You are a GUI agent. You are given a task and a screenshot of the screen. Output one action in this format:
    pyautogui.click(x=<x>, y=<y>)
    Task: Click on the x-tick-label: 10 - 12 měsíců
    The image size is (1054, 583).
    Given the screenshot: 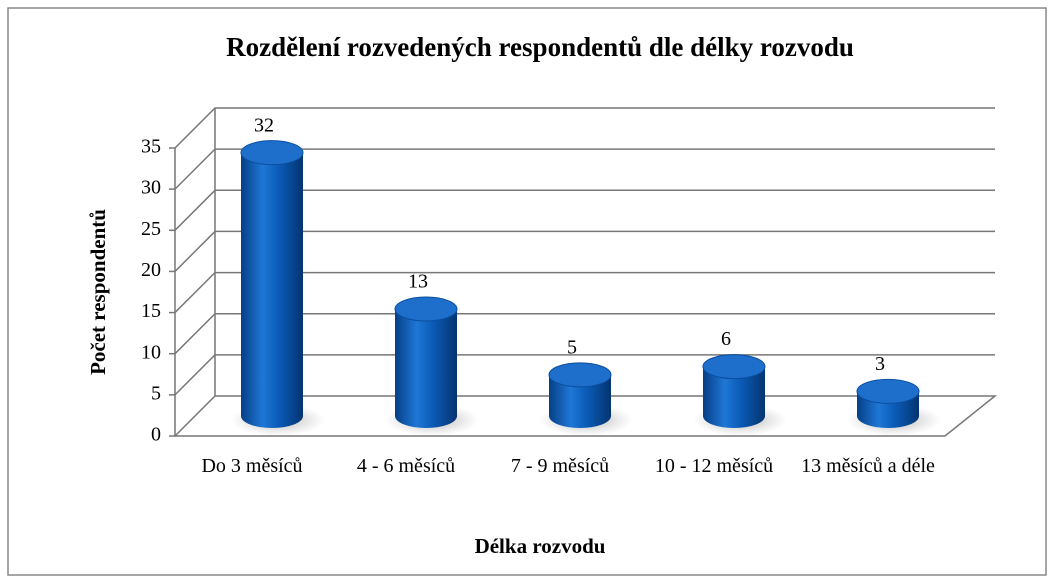 What is the action you would take?
    pyautogui.click(x=714, y=466)
    